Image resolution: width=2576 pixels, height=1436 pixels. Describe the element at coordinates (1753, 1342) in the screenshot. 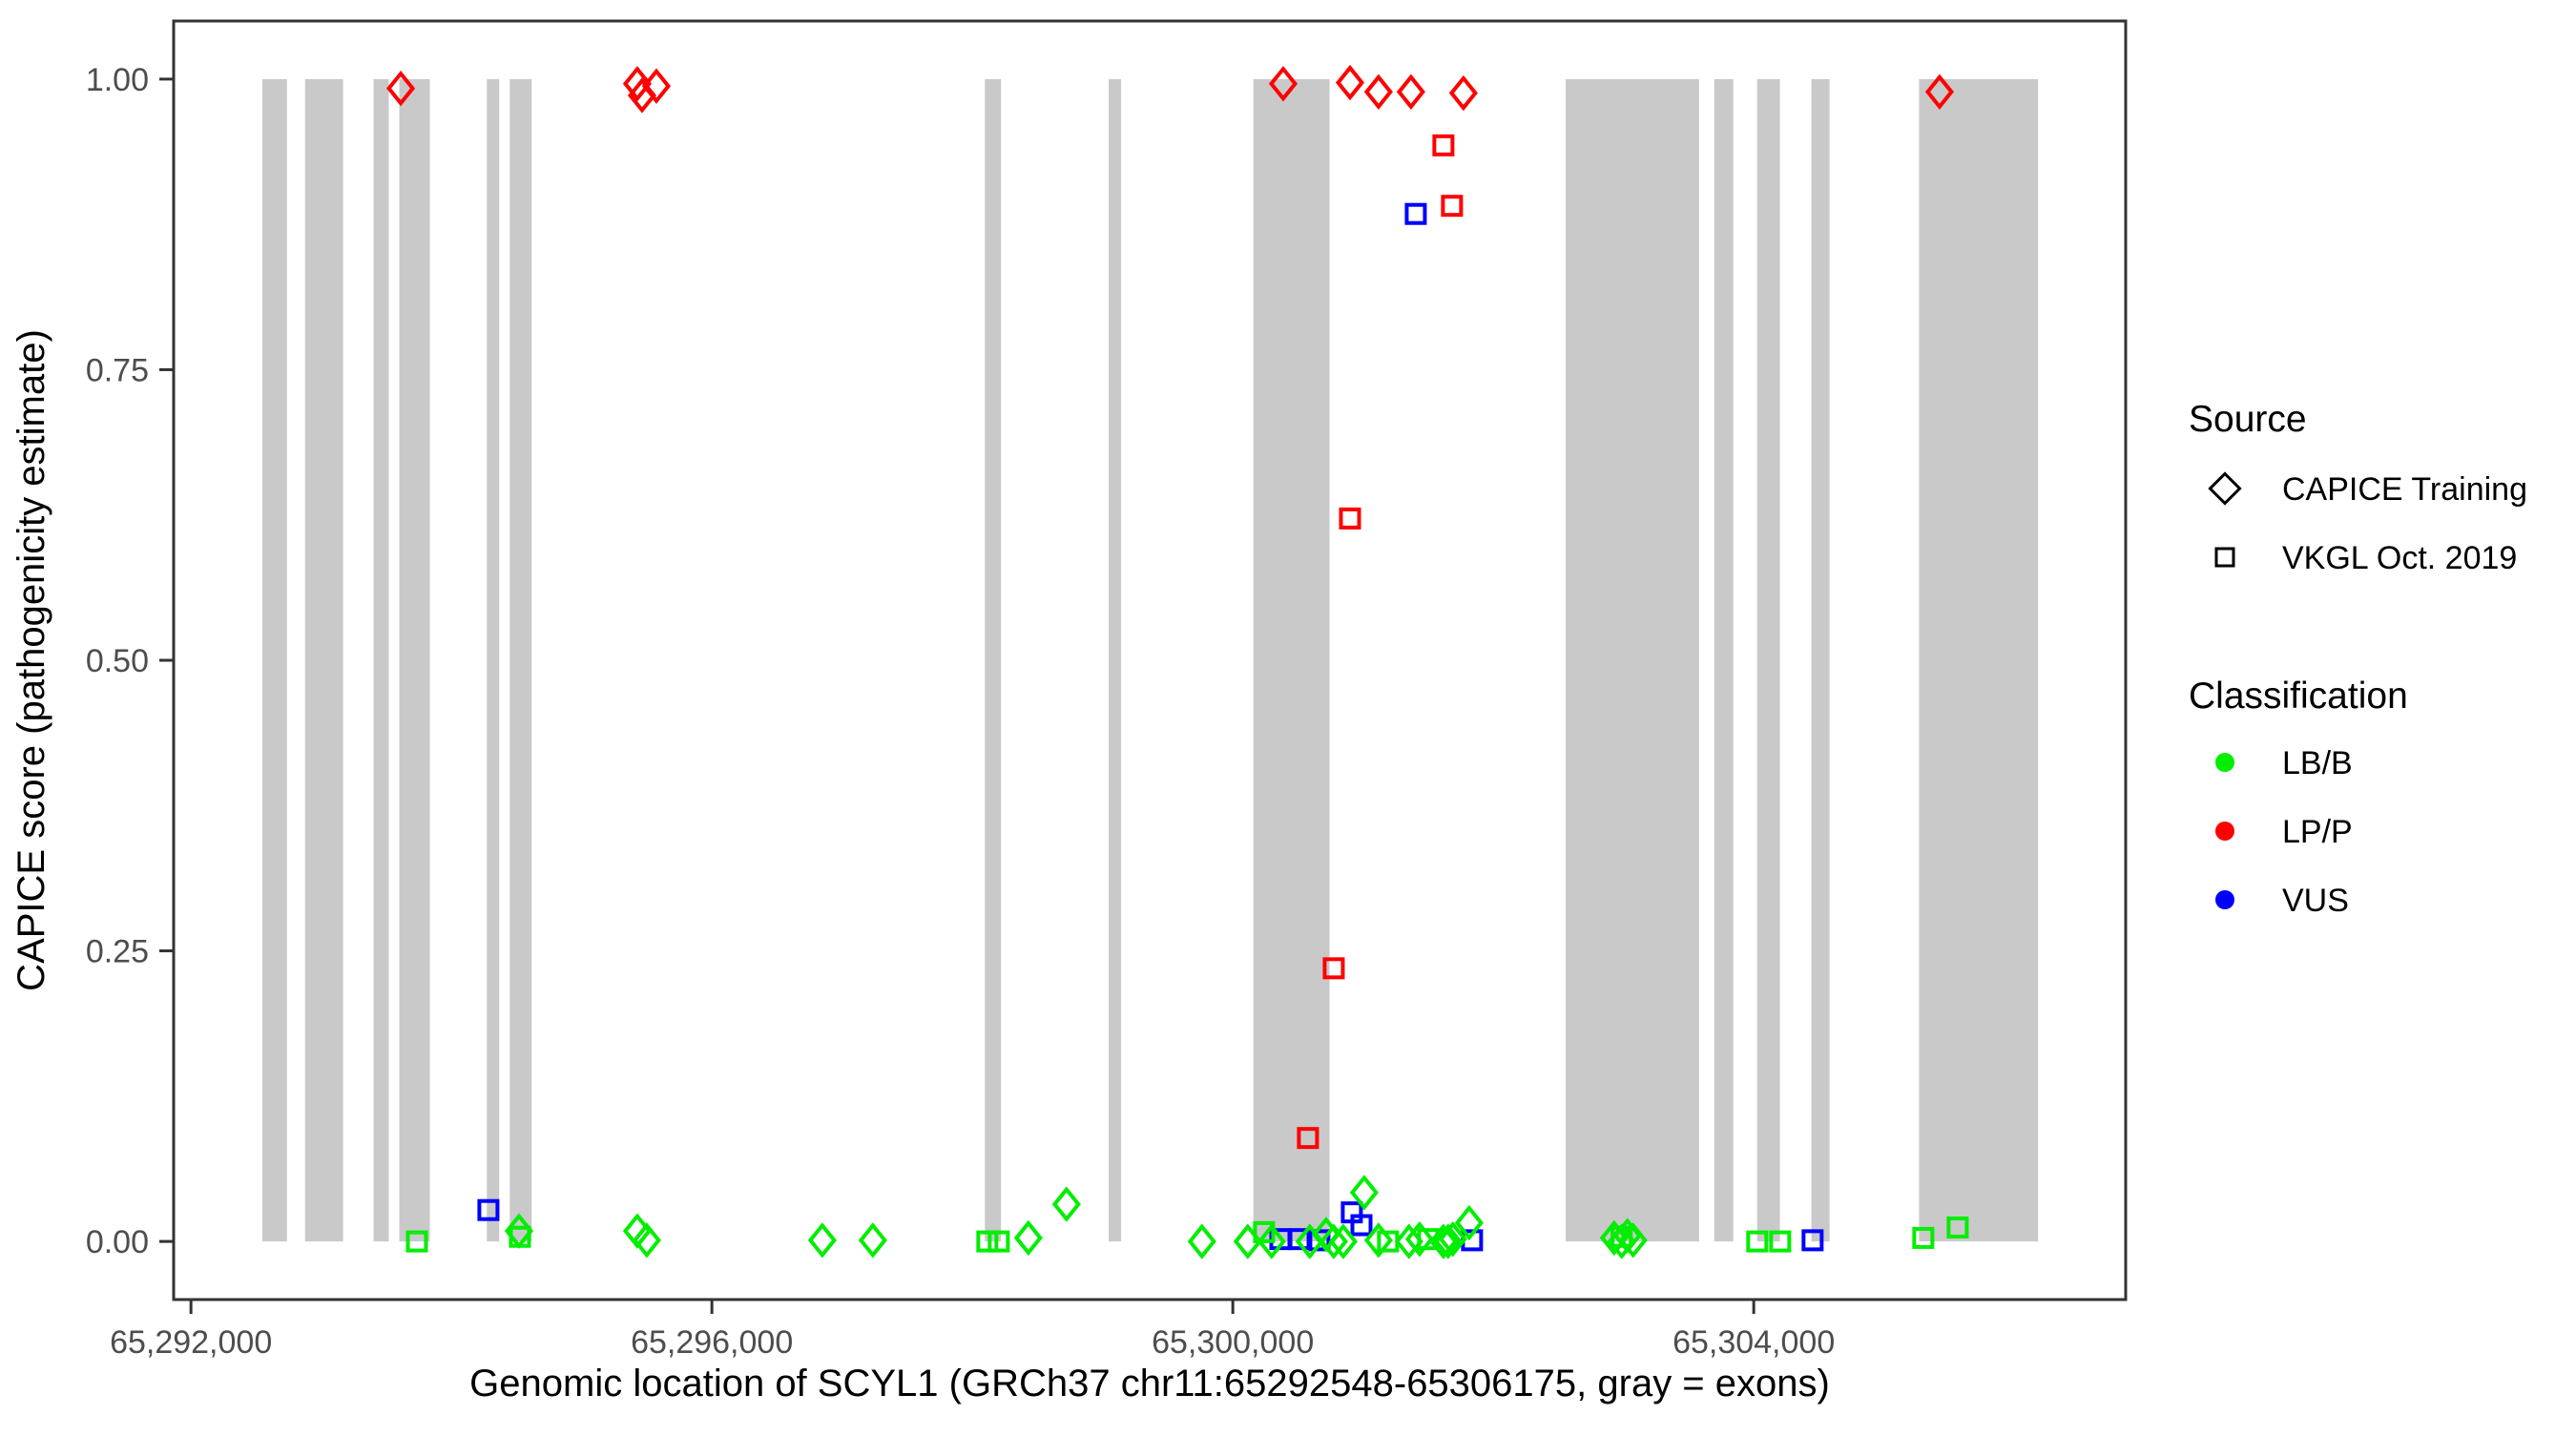

I see `x-axis-tick-label: 65,304,000` at that location.